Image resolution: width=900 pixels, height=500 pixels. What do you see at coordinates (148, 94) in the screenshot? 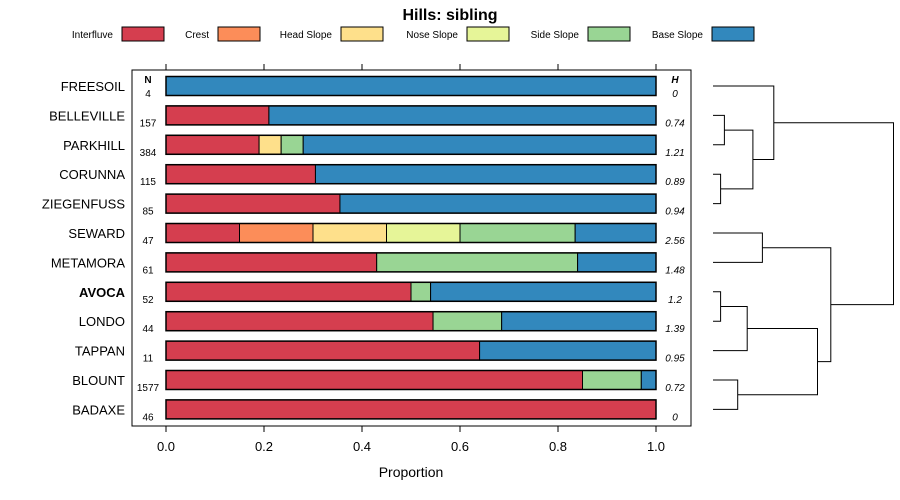
I see `n-count-label: 4` at bounding box center [148, 94].